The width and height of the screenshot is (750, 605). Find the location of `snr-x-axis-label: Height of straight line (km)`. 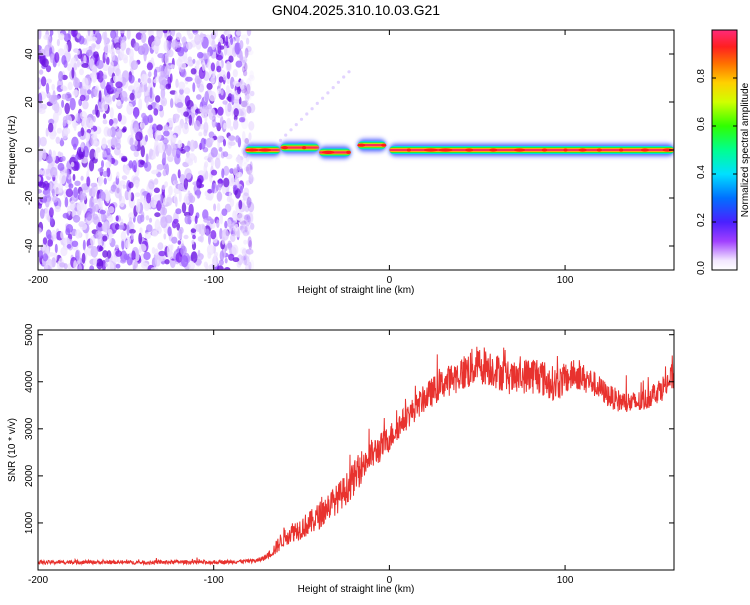

snr-x-axis-label: Height of straight line (km) is located at coordinates (356, 589).